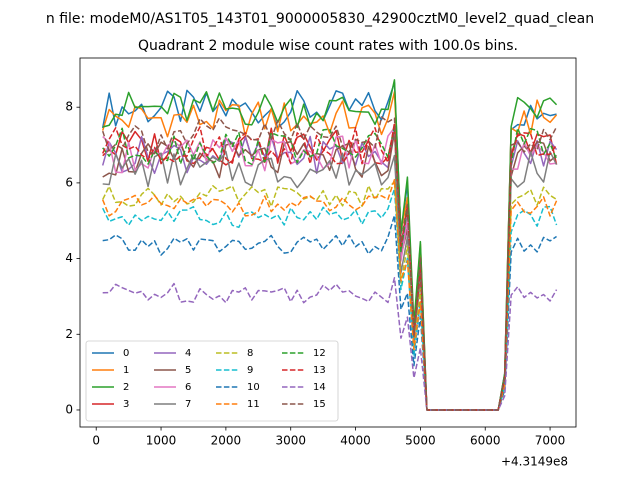 The image size is (640, 480). What do you see at coordinates (253, 404) in the screenshot?
I see `legend-label-11: 11` at bounding box center [253, 404].